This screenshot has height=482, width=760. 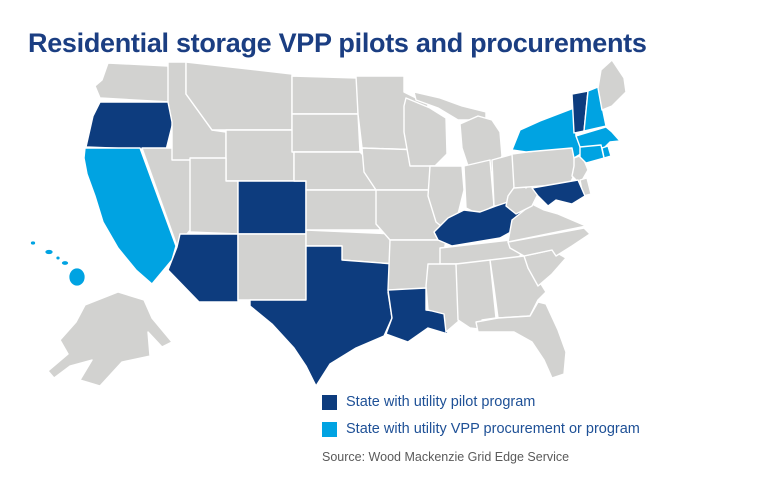 I want to click on legend-label-pilot: State with utility pilot program, so click(x=441, y=402).